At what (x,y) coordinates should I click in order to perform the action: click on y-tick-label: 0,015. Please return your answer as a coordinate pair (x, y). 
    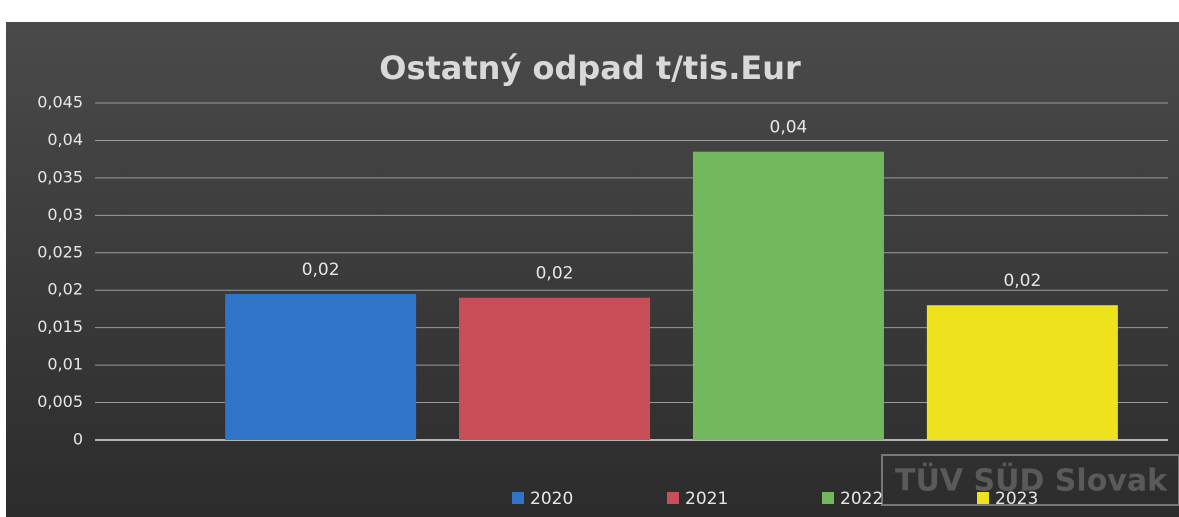
    Looking at the image, I should click on (60, 326).